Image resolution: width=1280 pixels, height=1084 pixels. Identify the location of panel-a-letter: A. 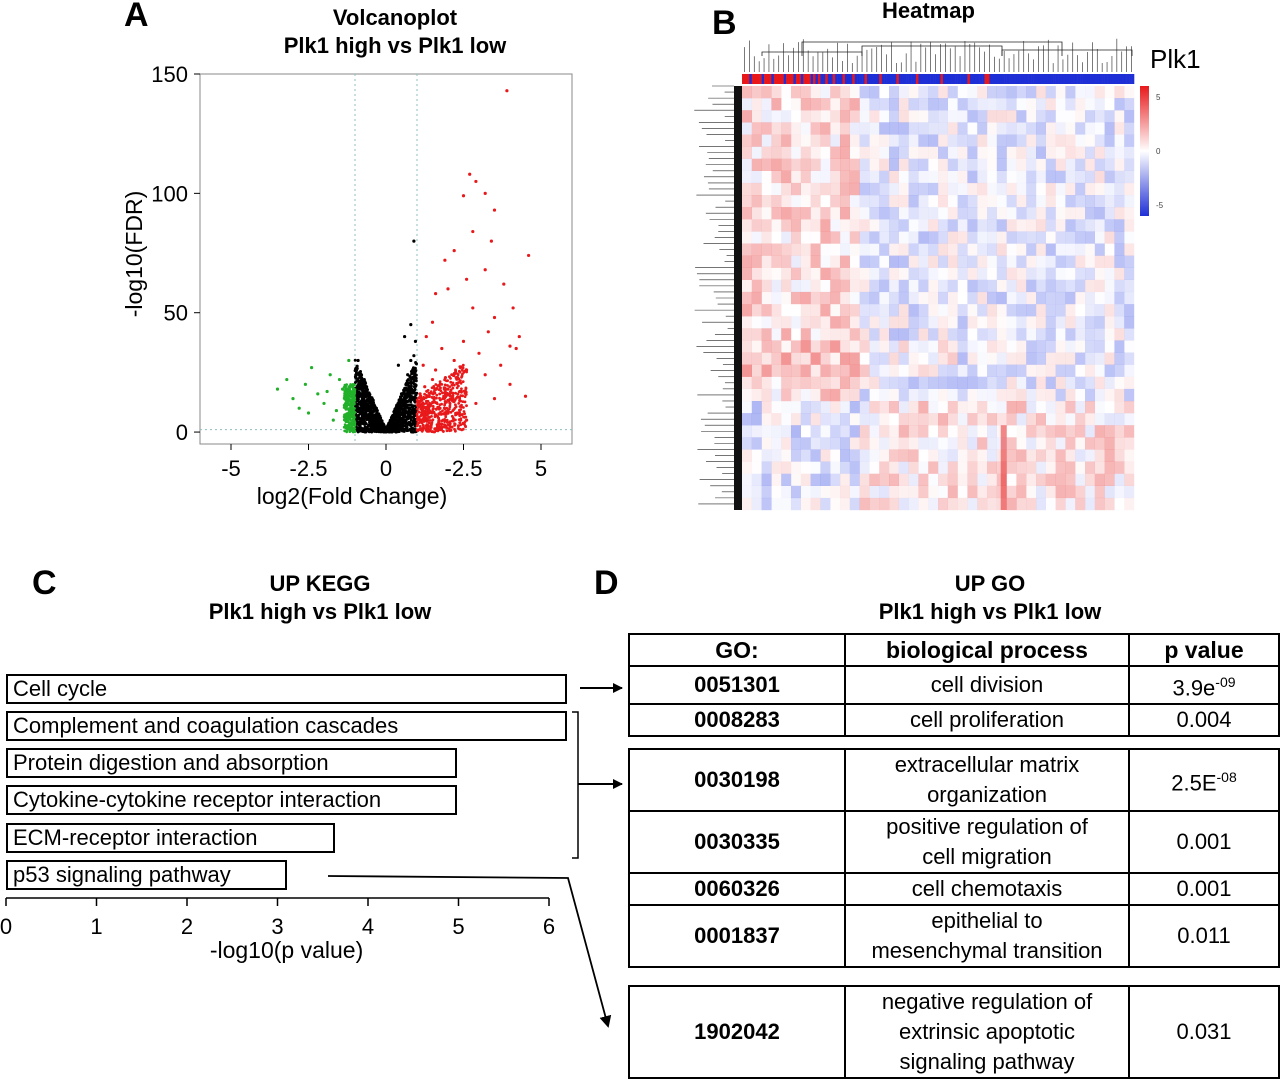
(136, 17).